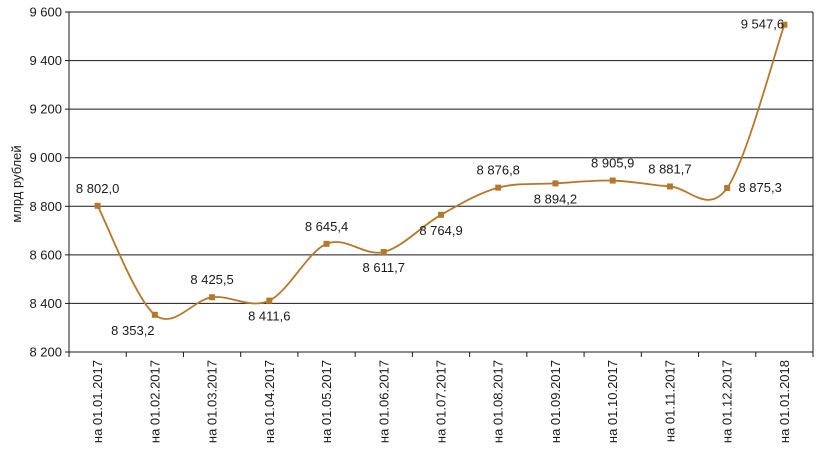  I want to click on data-label: 8 905,9, so click(612, 163).